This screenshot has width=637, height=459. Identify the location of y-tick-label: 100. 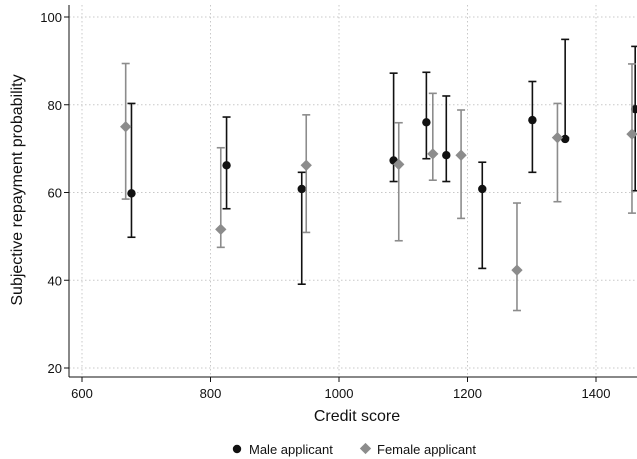
(51, 17).